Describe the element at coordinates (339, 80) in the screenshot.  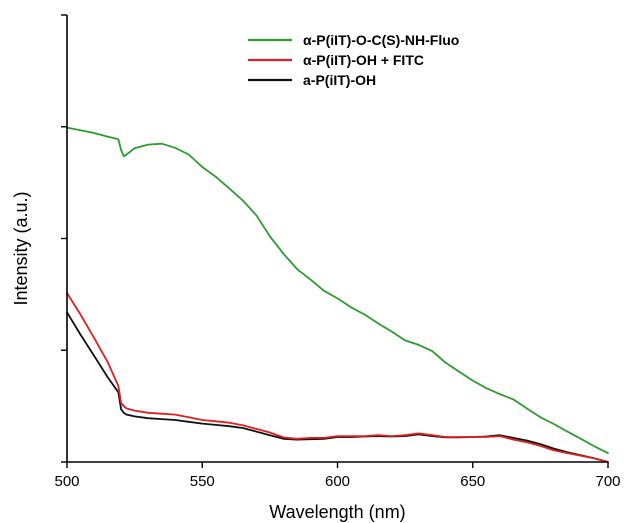
I see `legend-label-3: a-P(iIT)-OH` at that location.